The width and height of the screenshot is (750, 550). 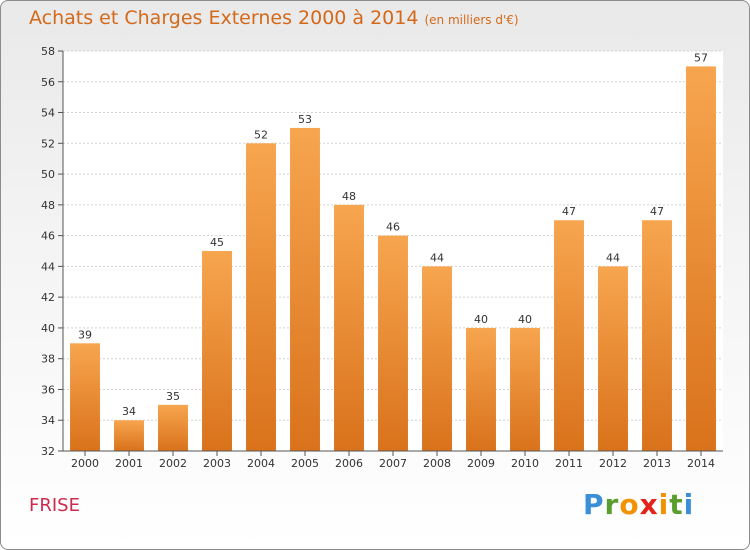 What do you see at coordinates (85, 334) in the screenshot?
I see `bar-value-label: 39` at bounding box center [85, 334].